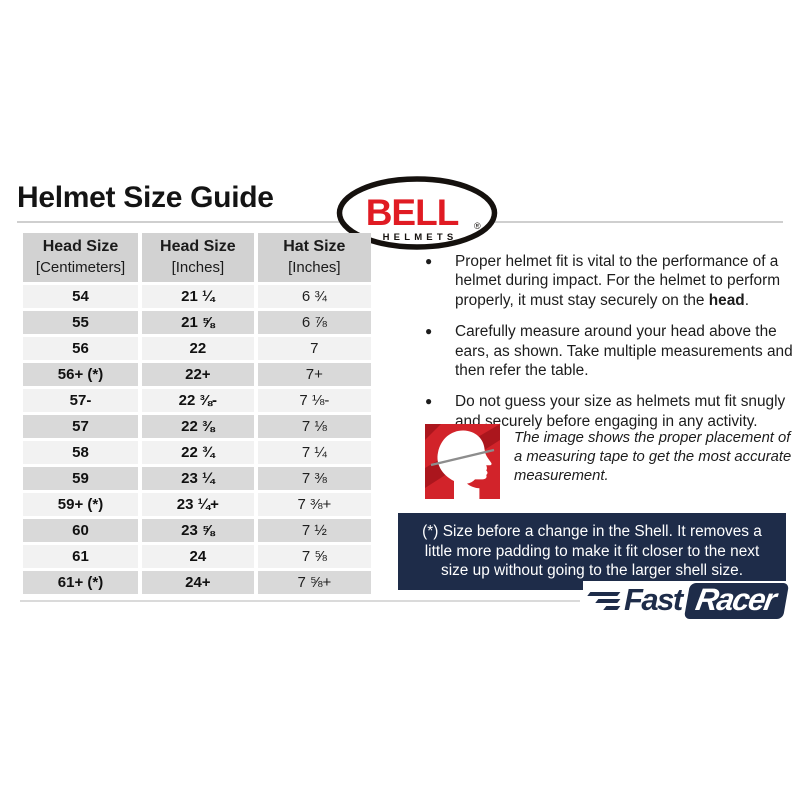 This screenshot has width=800, height=800. I want to click on table-cell: 24, so click(198, 557).